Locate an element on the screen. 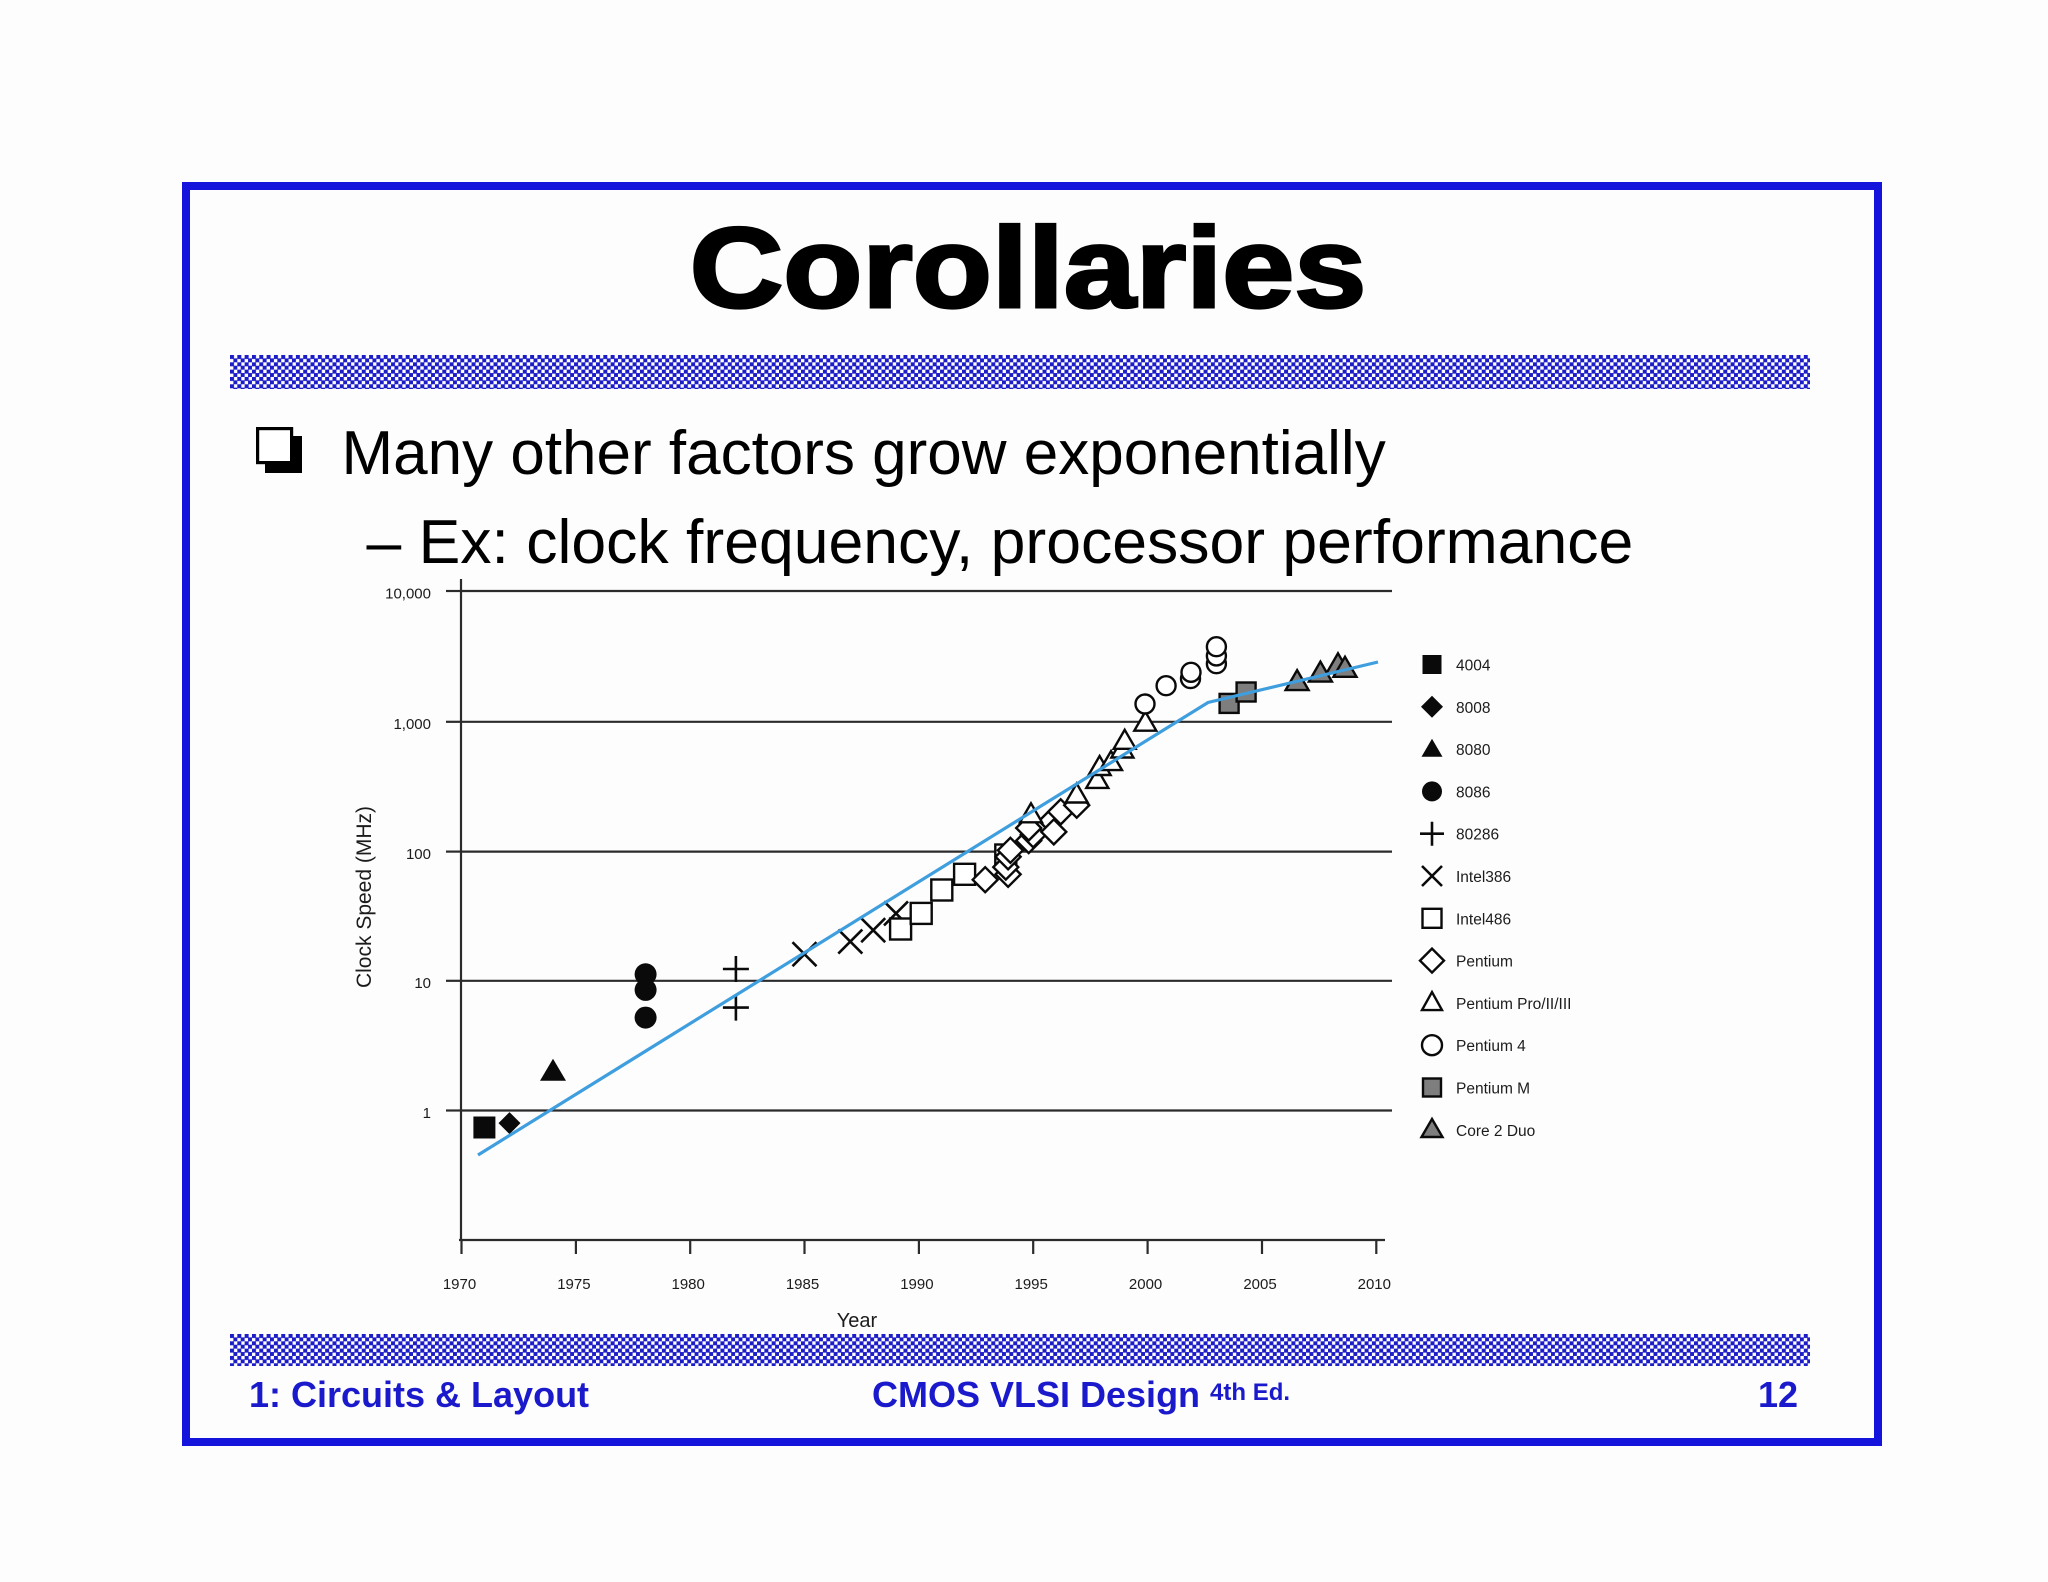 This screenshot has width=2048, height=1582. svg-text: 1970 is located at coordinates (459, 1284).